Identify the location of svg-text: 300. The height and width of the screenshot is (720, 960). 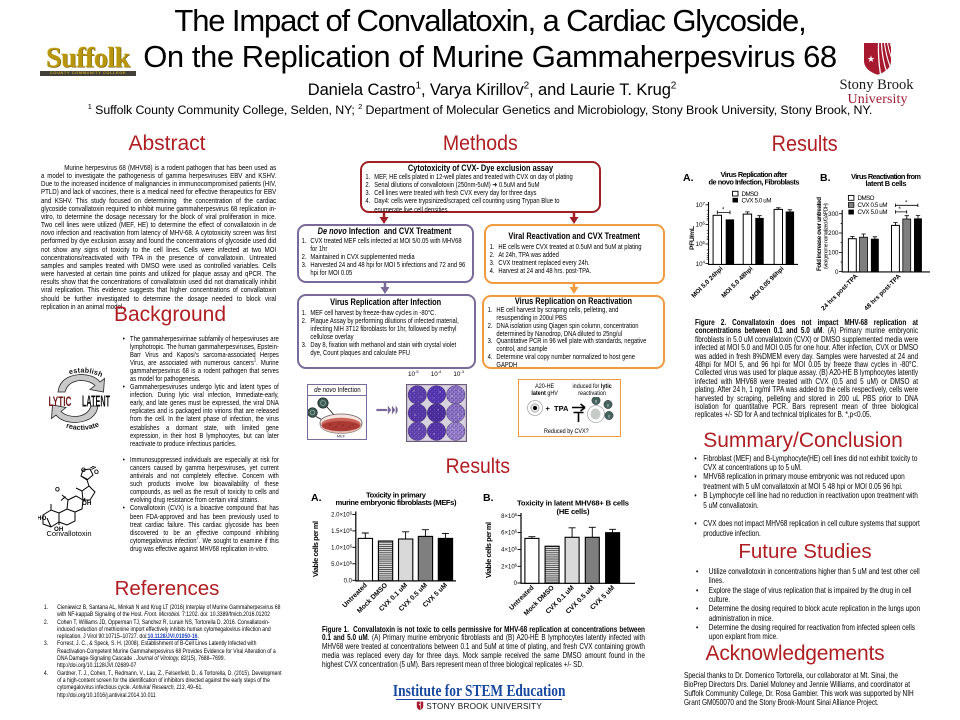
(833, 214).